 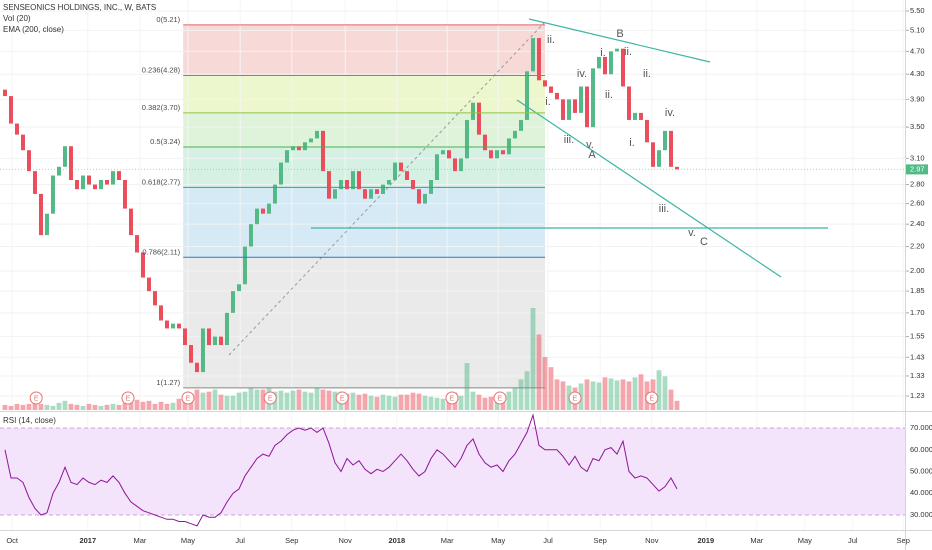 I want to click on x-tick-label: 2019, so click(x=705, y=540).